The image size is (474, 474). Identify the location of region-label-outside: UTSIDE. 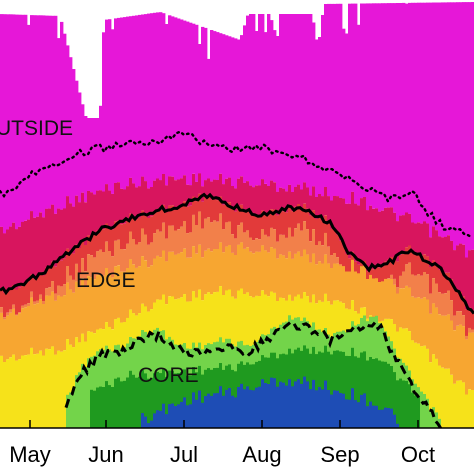
(36, 128).